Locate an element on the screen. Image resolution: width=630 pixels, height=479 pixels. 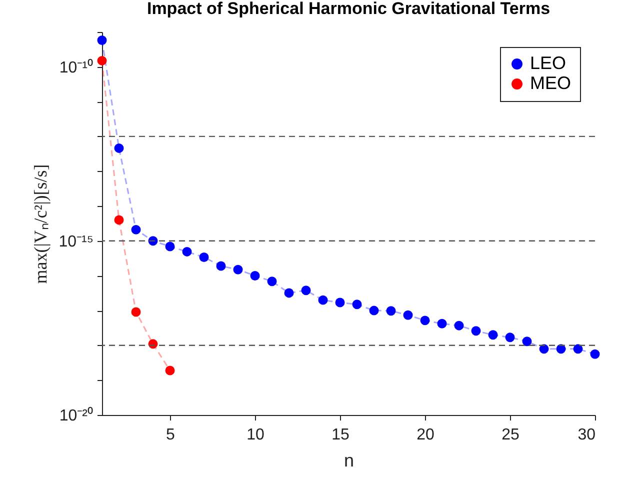
x-tick-label: 20 is located at coordinates (425, 435).